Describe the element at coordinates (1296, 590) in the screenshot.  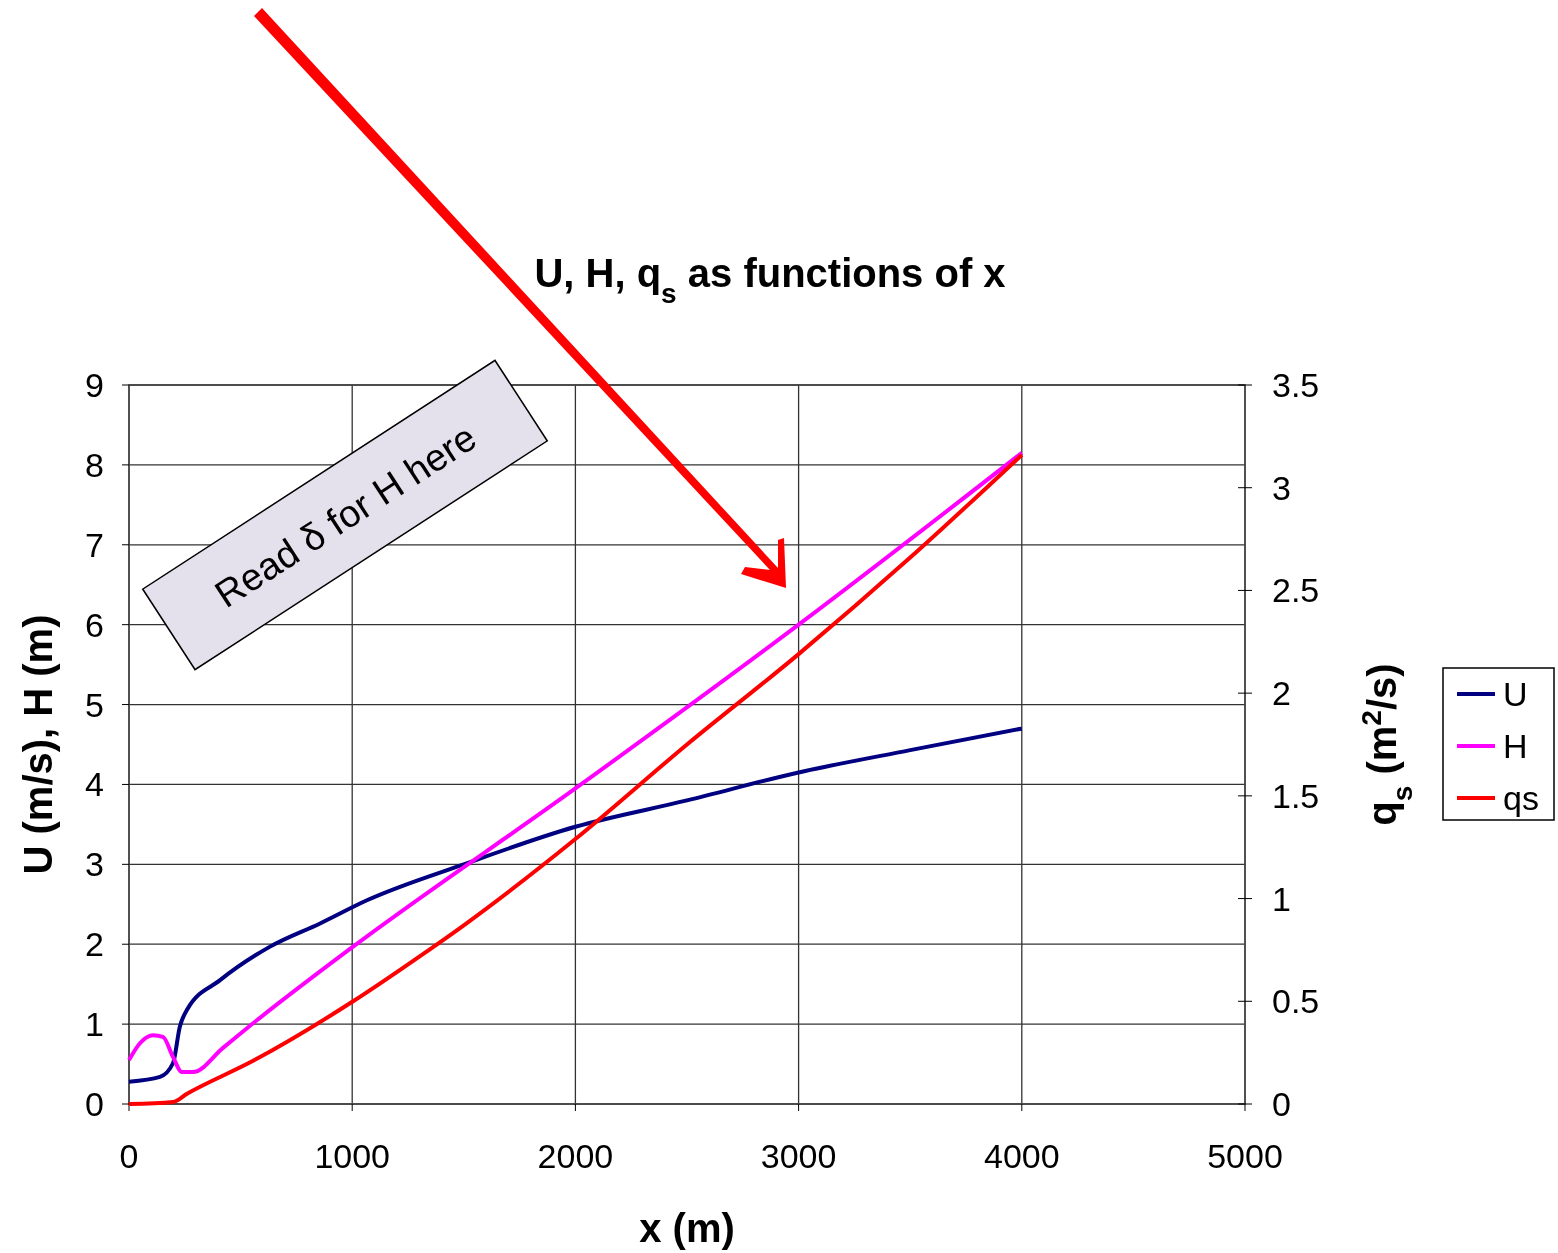
I see `y2-tick-label: 2.5` at that location.